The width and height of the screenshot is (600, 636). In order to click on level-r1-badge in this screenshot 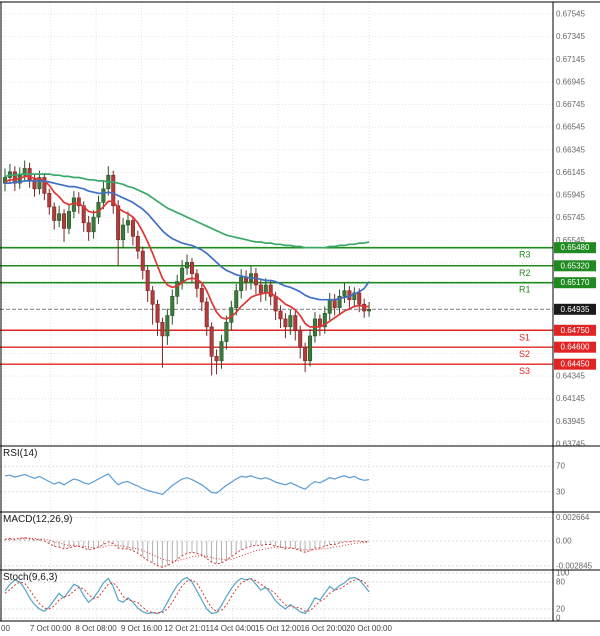, I will do `click(575, 283)`.